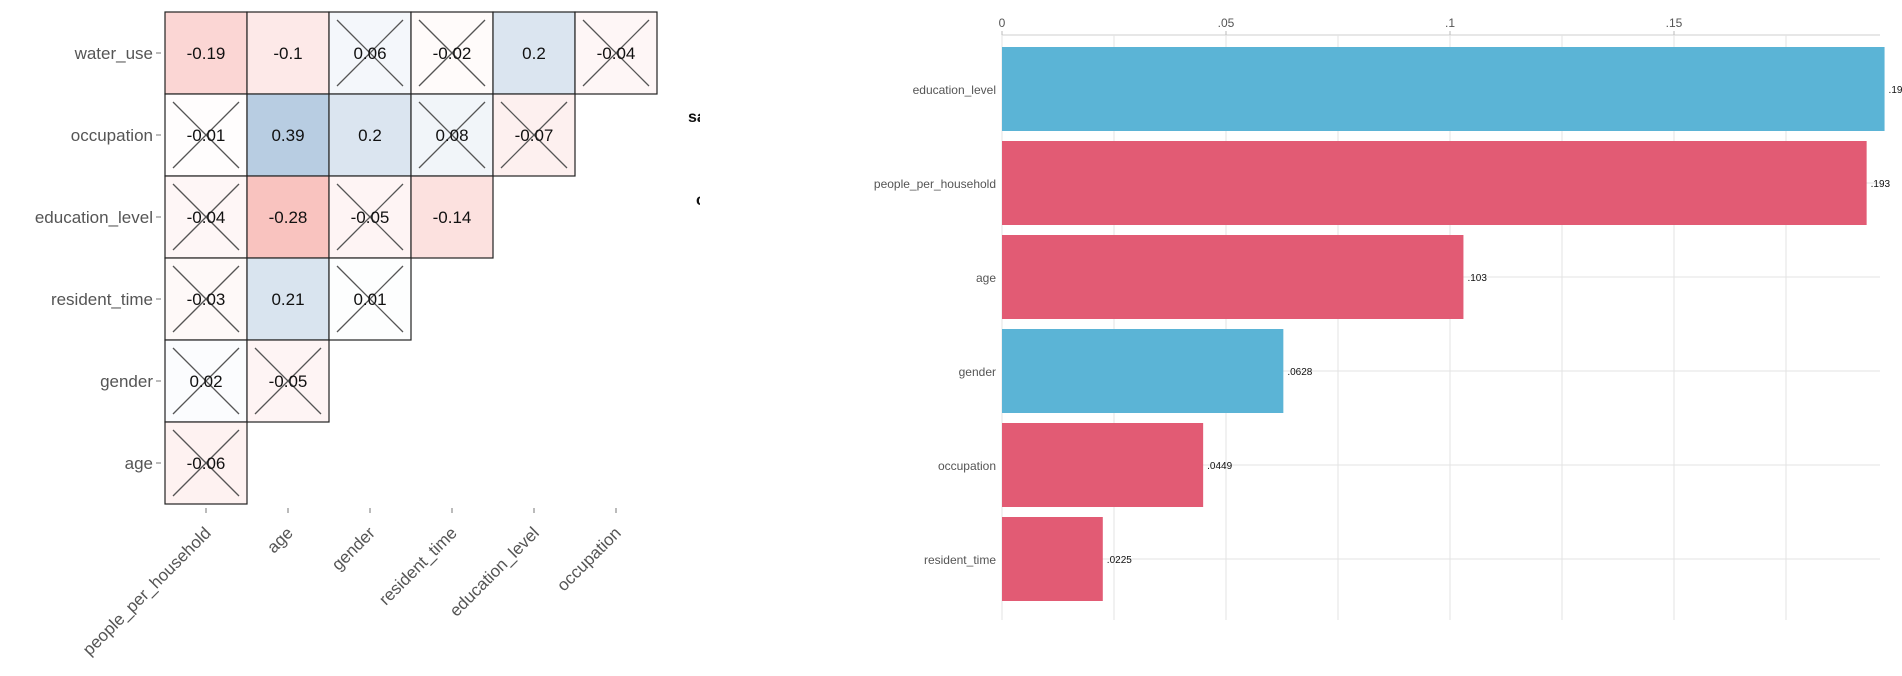  I want to click on bar-value-label: .0449, so click(1219, 466).